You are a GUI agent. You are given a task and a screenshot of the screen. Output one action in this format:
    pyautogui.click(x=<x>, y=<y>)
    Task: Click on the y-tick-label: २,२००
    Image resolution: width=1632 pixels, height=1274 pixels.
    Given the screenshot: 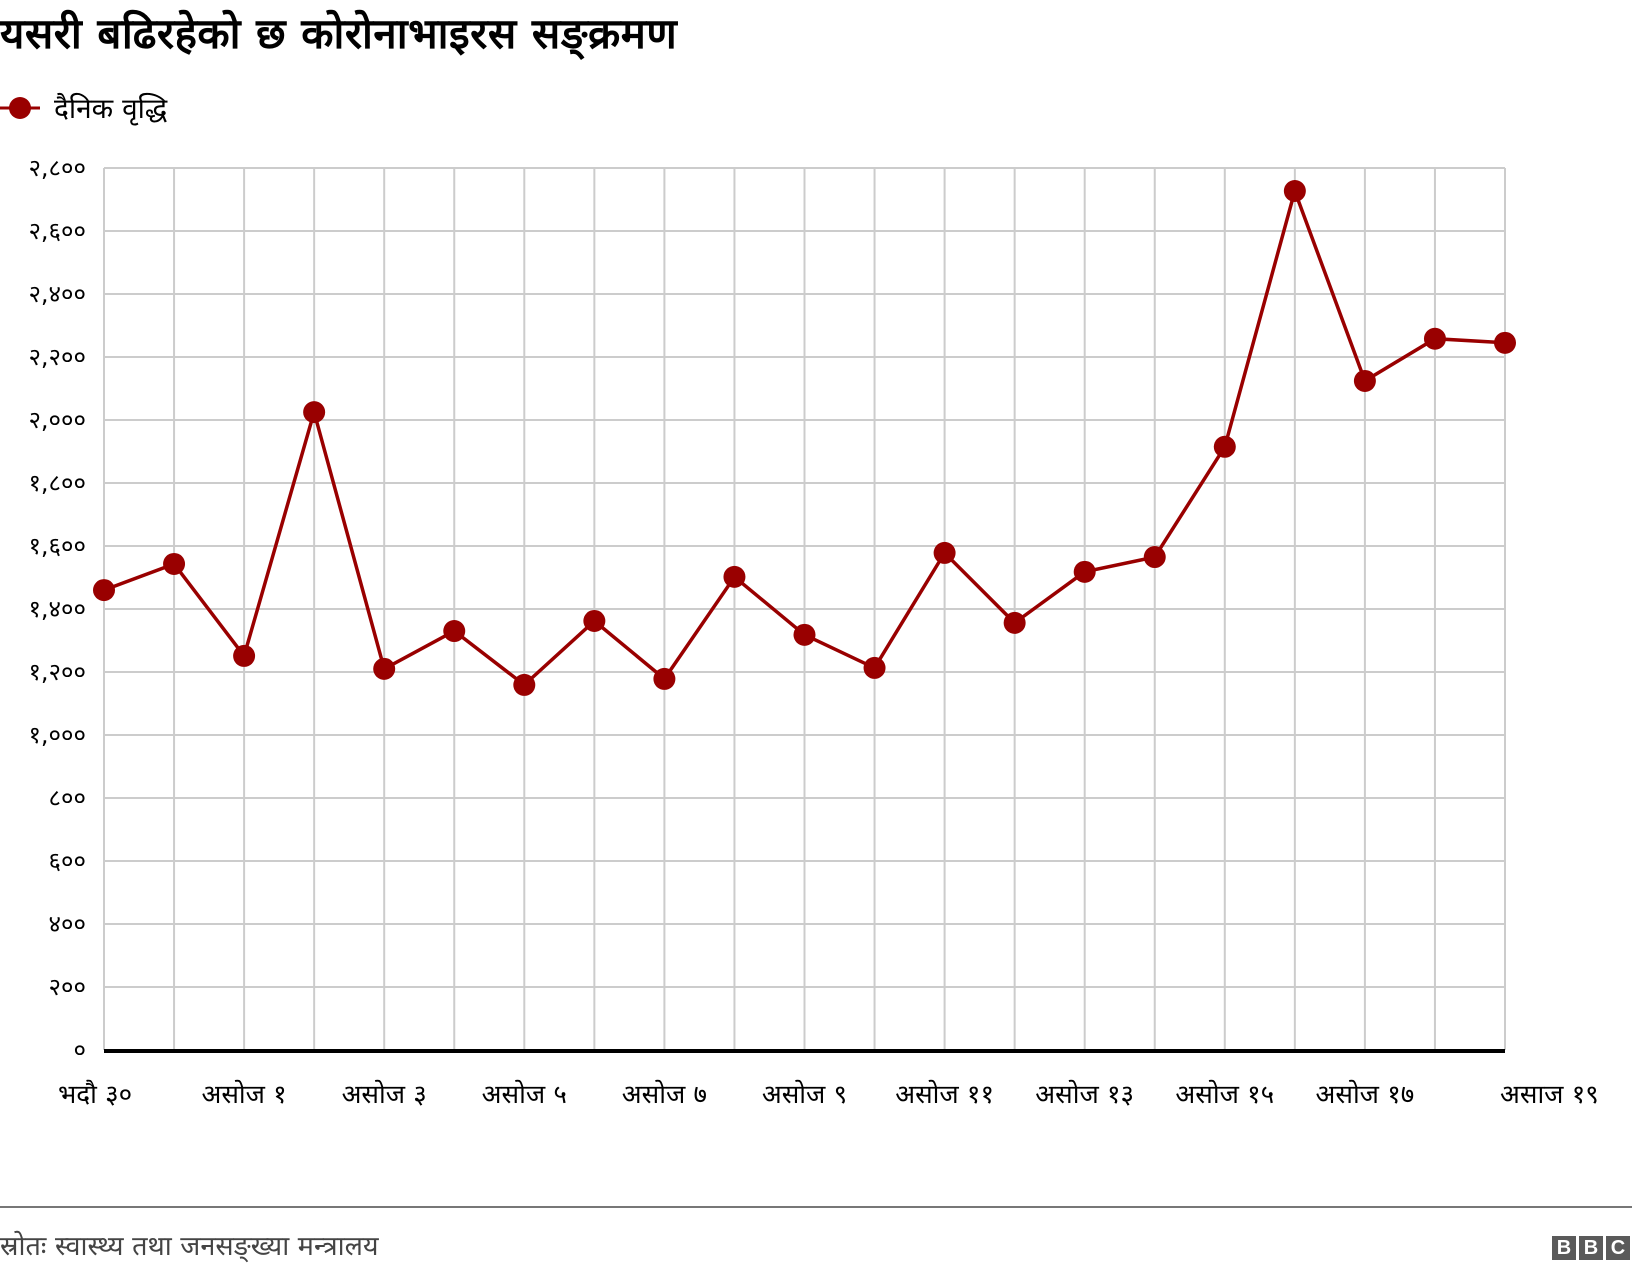 What is the action you would take?
    pyautogui.click(x=57, y=357)
    